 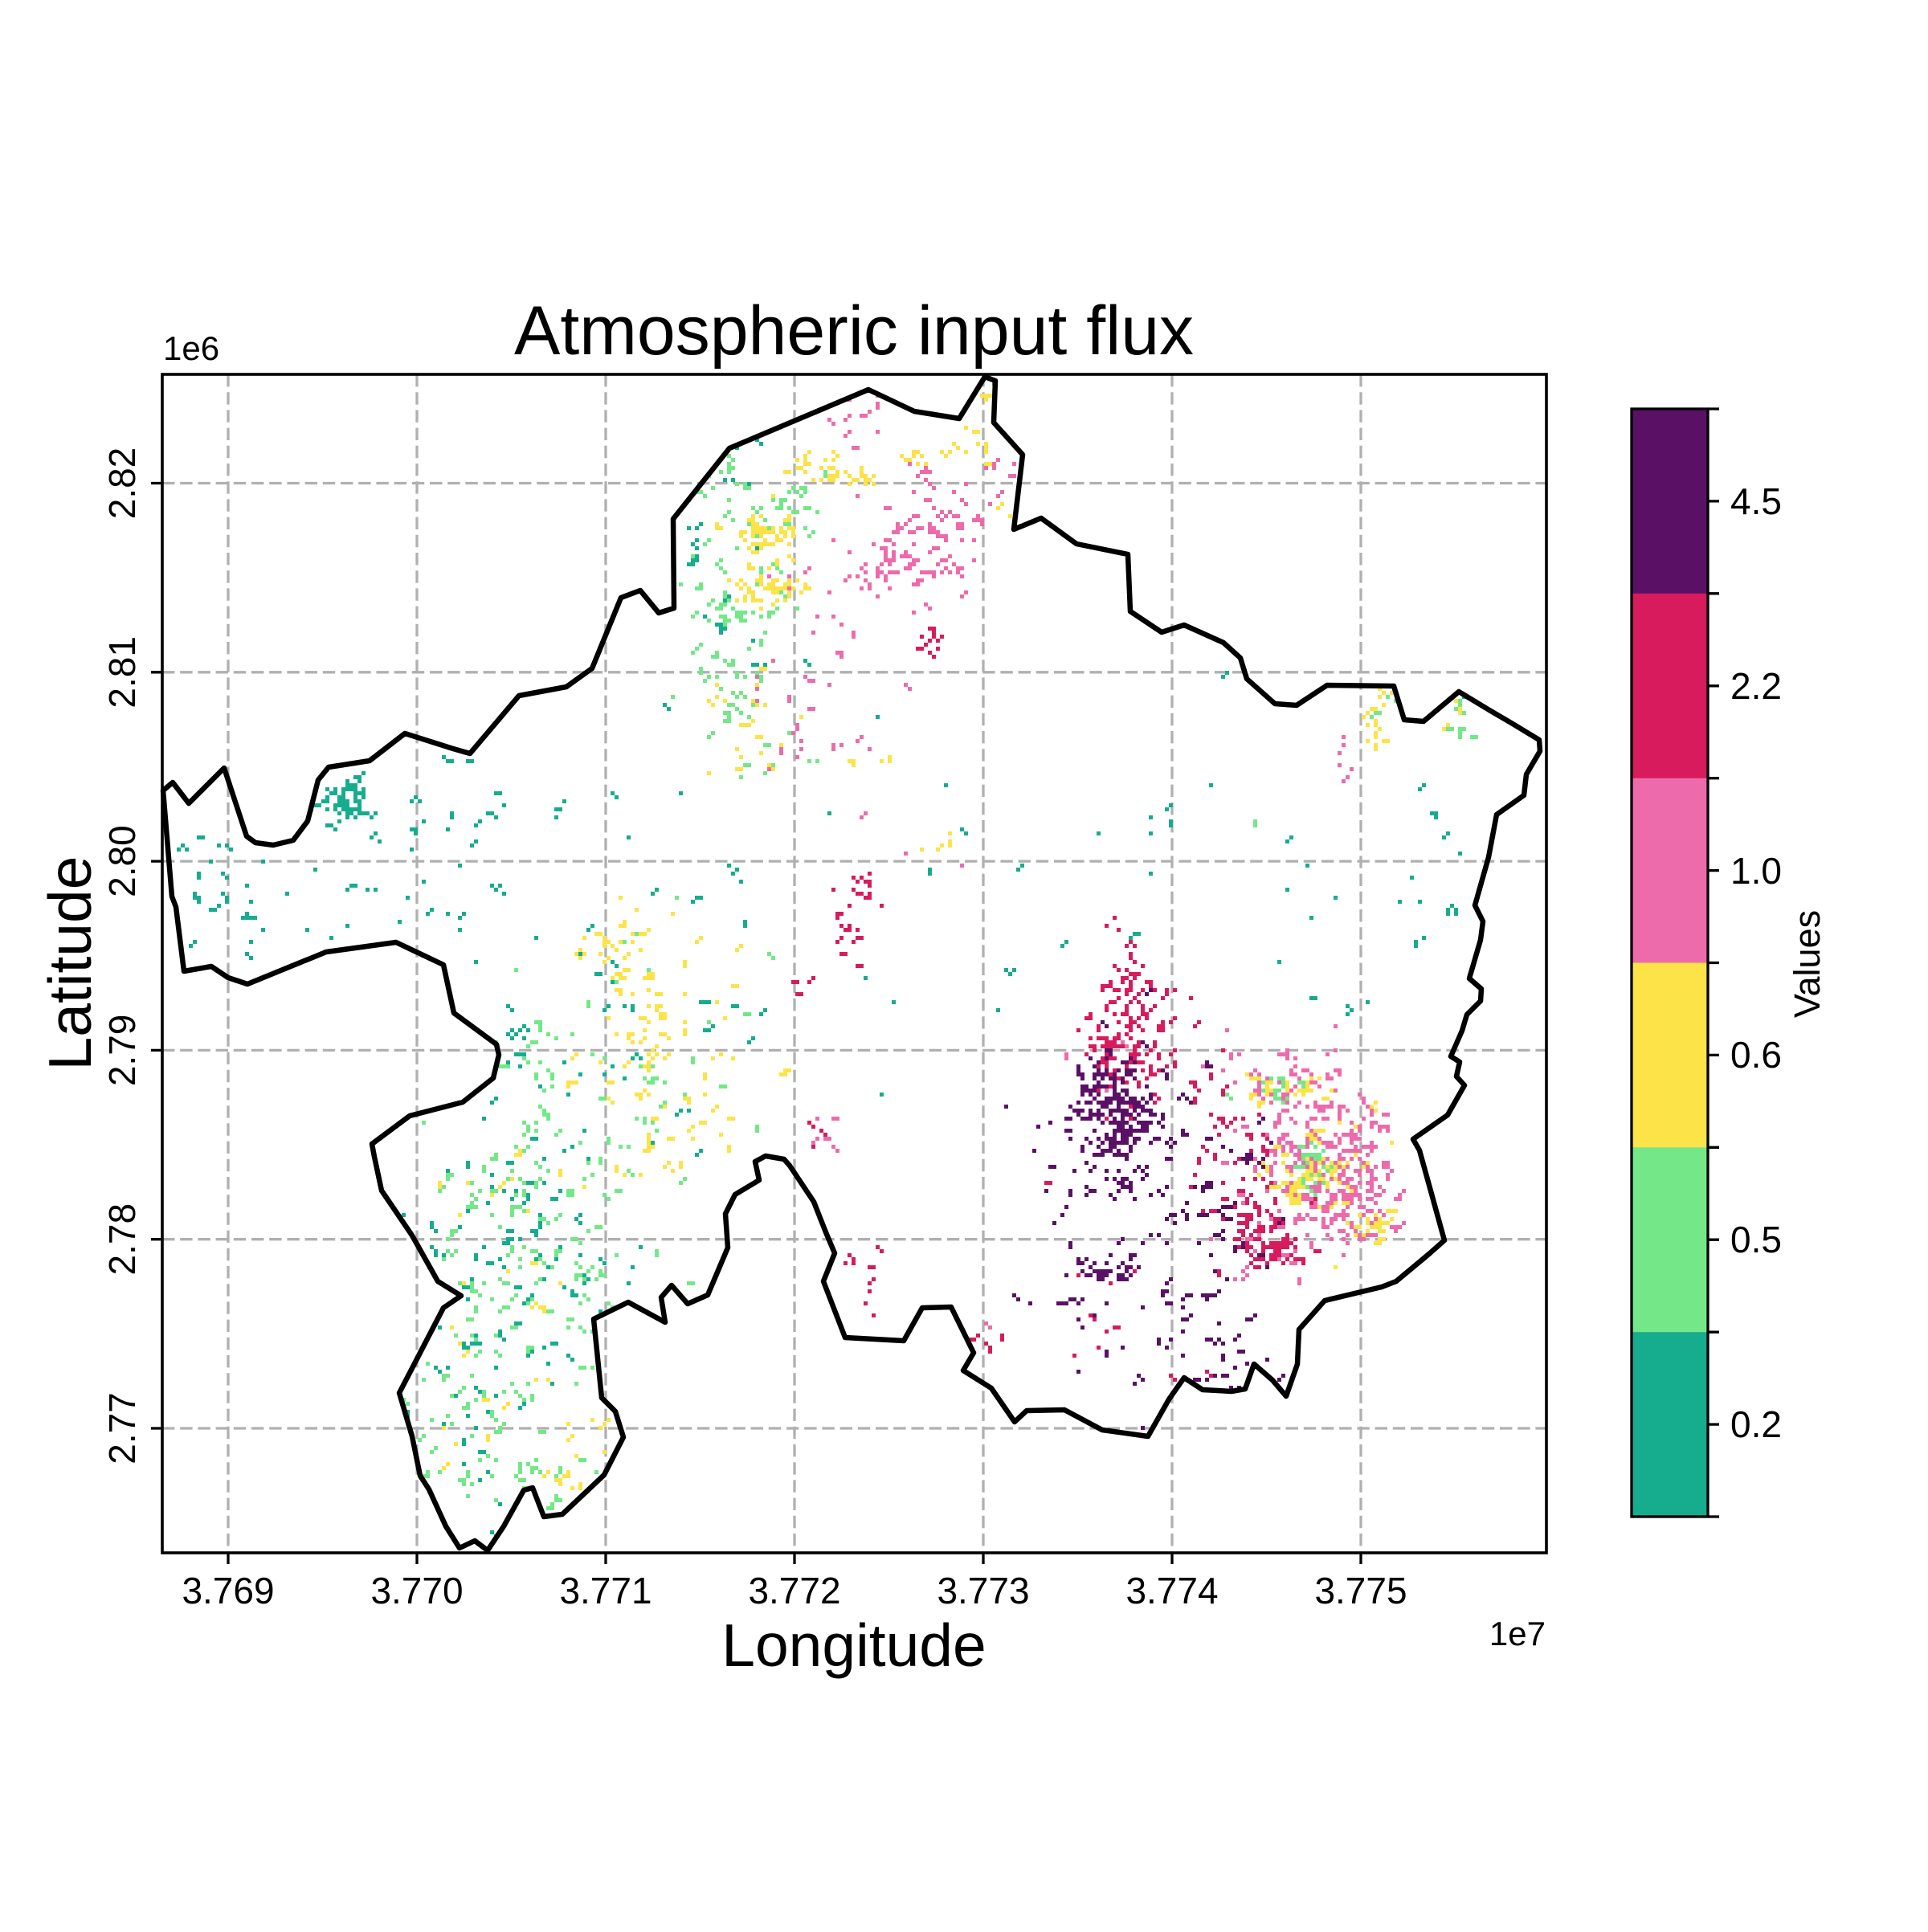 I want to click on svg-text: 2.78, so click(x=122, y=1240).